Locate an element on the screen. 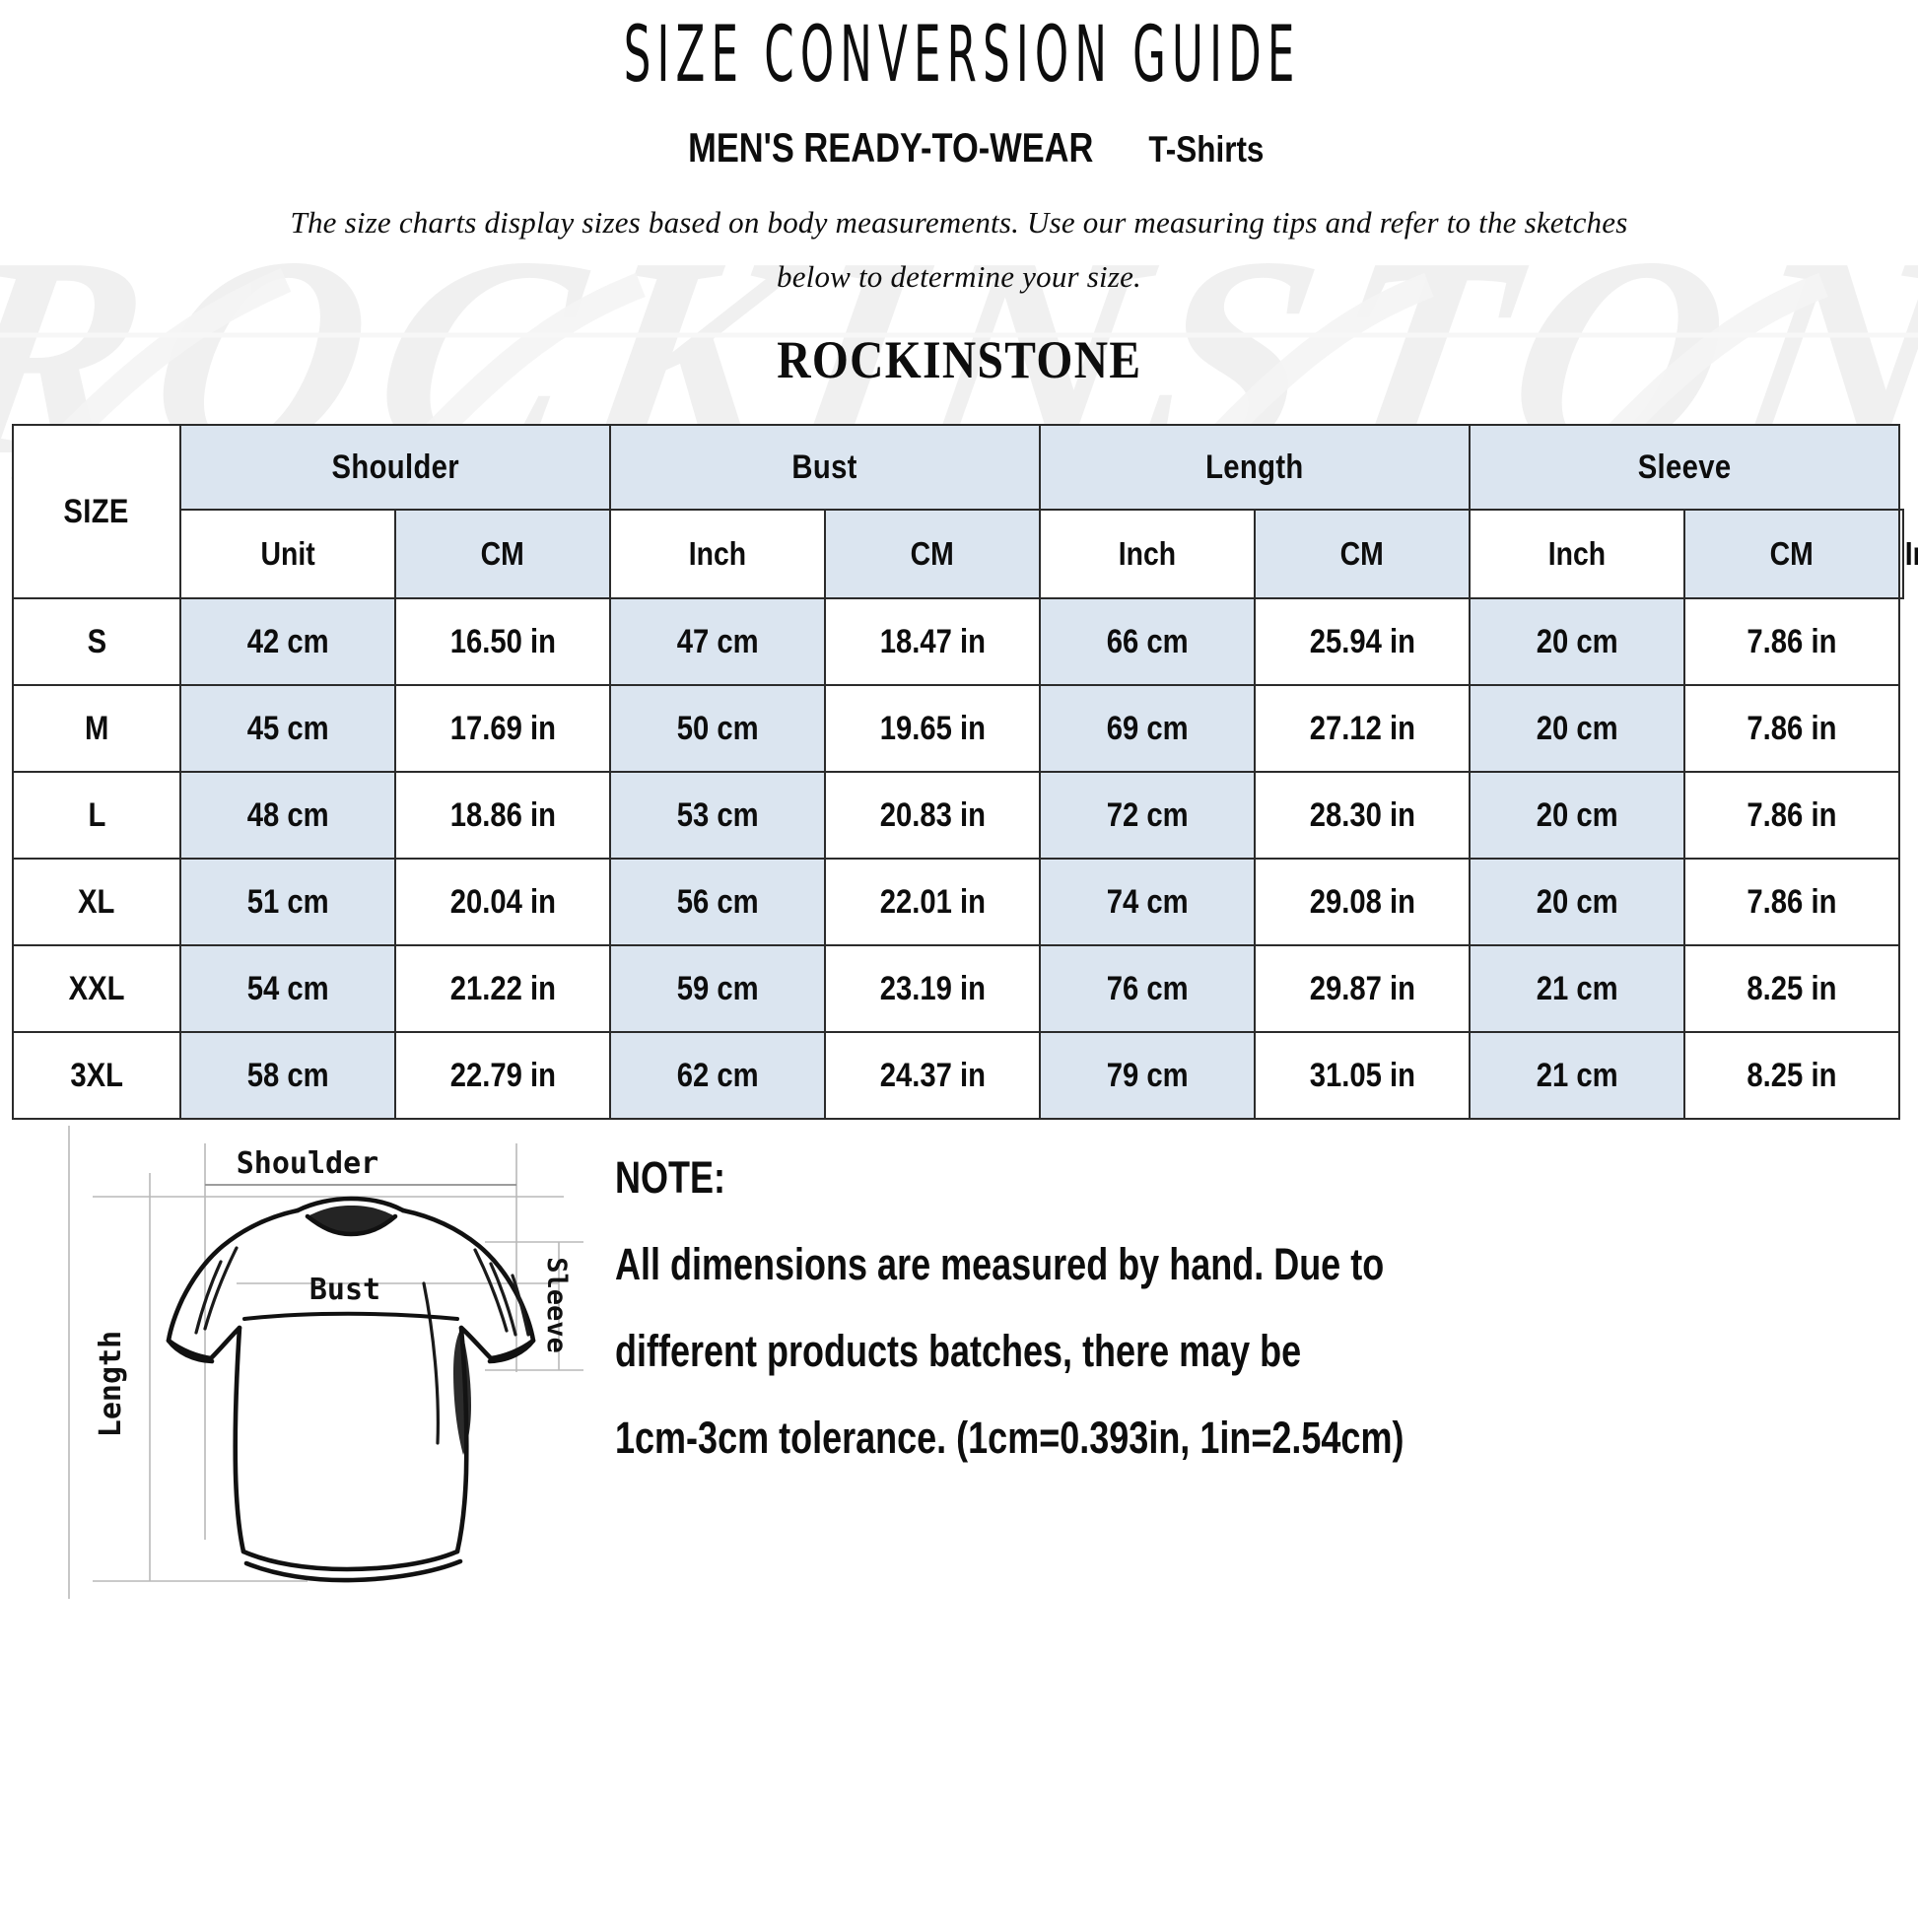 Image resolution: width=1918 pixels, height=1932 pixels. cell-size: 3XL is located at coordinates (96, 1076).